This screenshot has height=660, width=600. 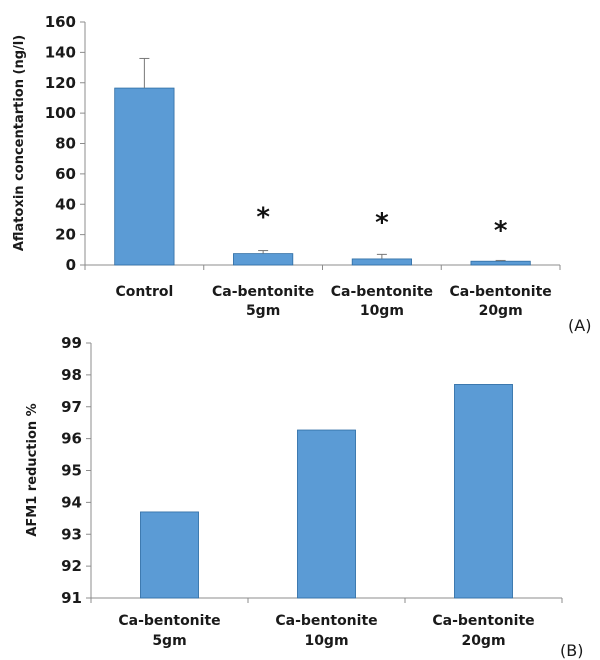 What do you see at coordinates (71, 343) in the screenshot?
I see `chart-b-ytick-label: 99` at bounding box center [71, 343].